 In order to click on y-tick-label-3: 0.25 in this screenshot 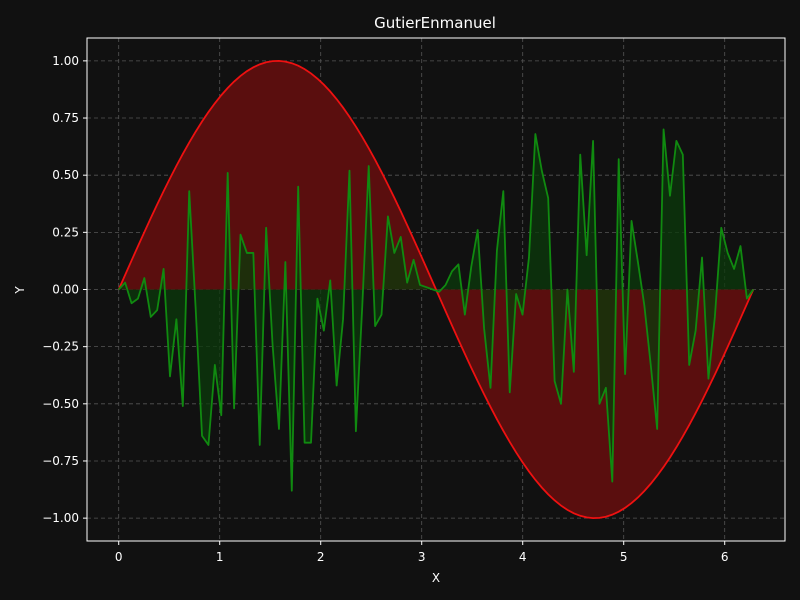, I will do `click(65, 232)`.